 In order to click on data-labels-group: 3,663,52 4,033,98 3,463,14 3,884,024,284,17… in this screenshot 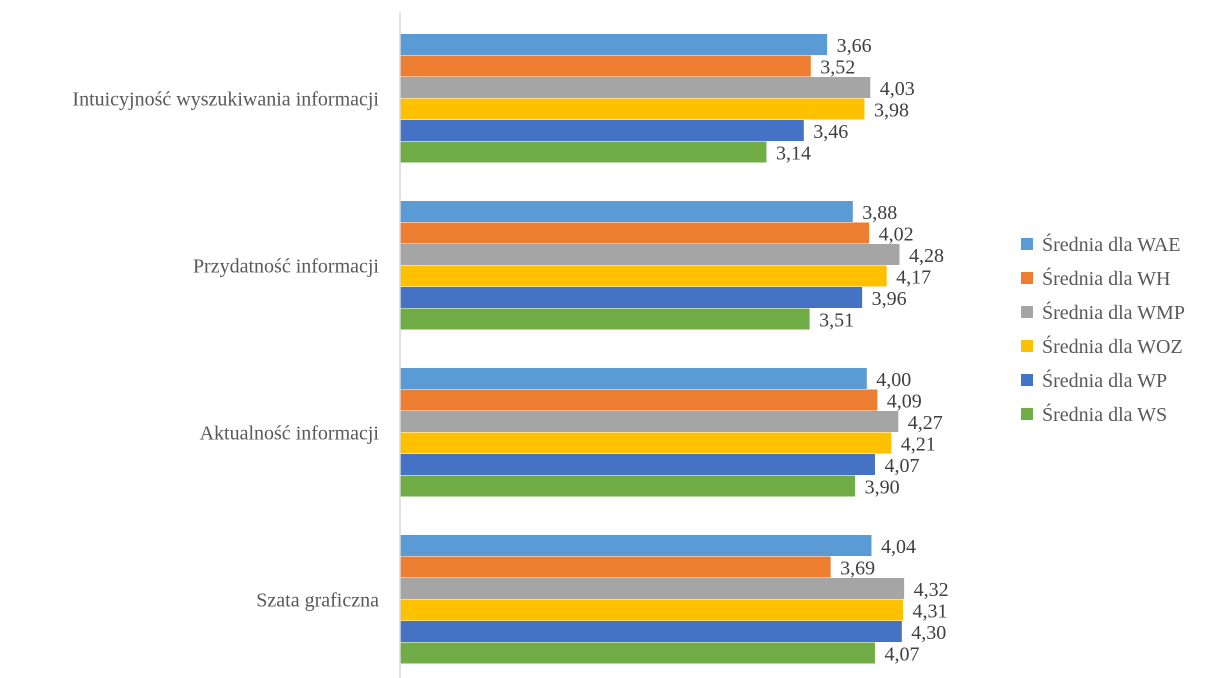, I will do `click(862, 350)`.